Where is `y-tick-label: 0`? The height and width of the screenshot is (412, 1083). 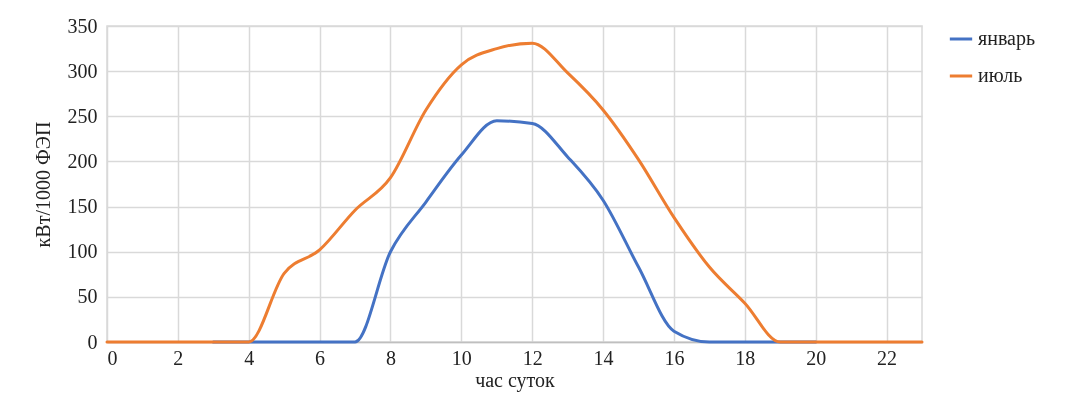 y-tick-label: 0 is located at coordinates (92, 341).